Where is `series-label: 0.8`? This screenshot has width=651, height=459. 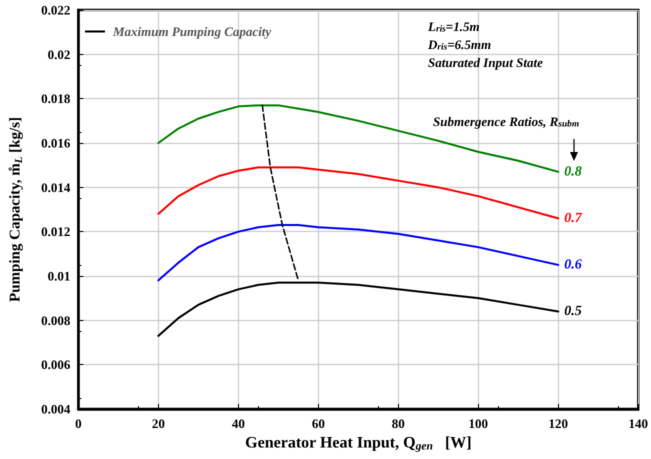 series-label: 0.8 is located at coordinates (573, 172).